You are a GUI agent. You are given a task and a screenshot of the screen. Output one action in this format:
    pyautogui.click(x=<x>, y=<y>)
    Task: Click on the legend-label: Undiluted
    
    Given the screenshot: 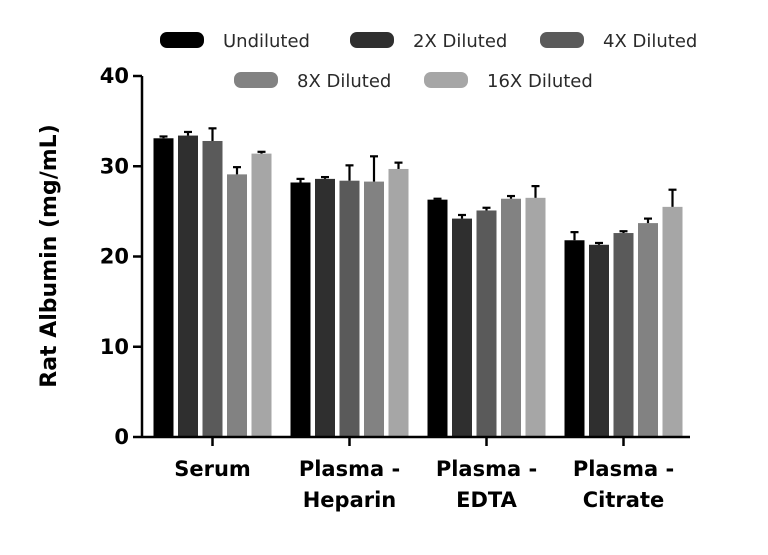 What is the action you would take?
    pyautogui.click(x=266, y=41)
    